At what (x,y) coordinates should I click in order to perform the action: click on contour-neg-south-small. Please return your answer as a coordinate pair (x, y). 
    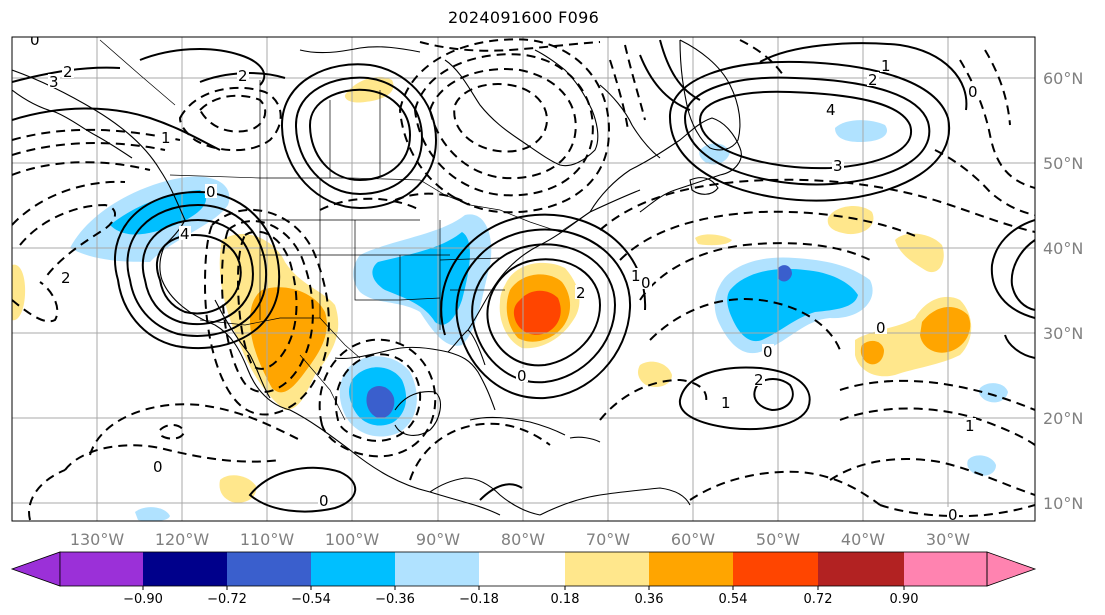
    Looking at the image, I should click on (172, 432).